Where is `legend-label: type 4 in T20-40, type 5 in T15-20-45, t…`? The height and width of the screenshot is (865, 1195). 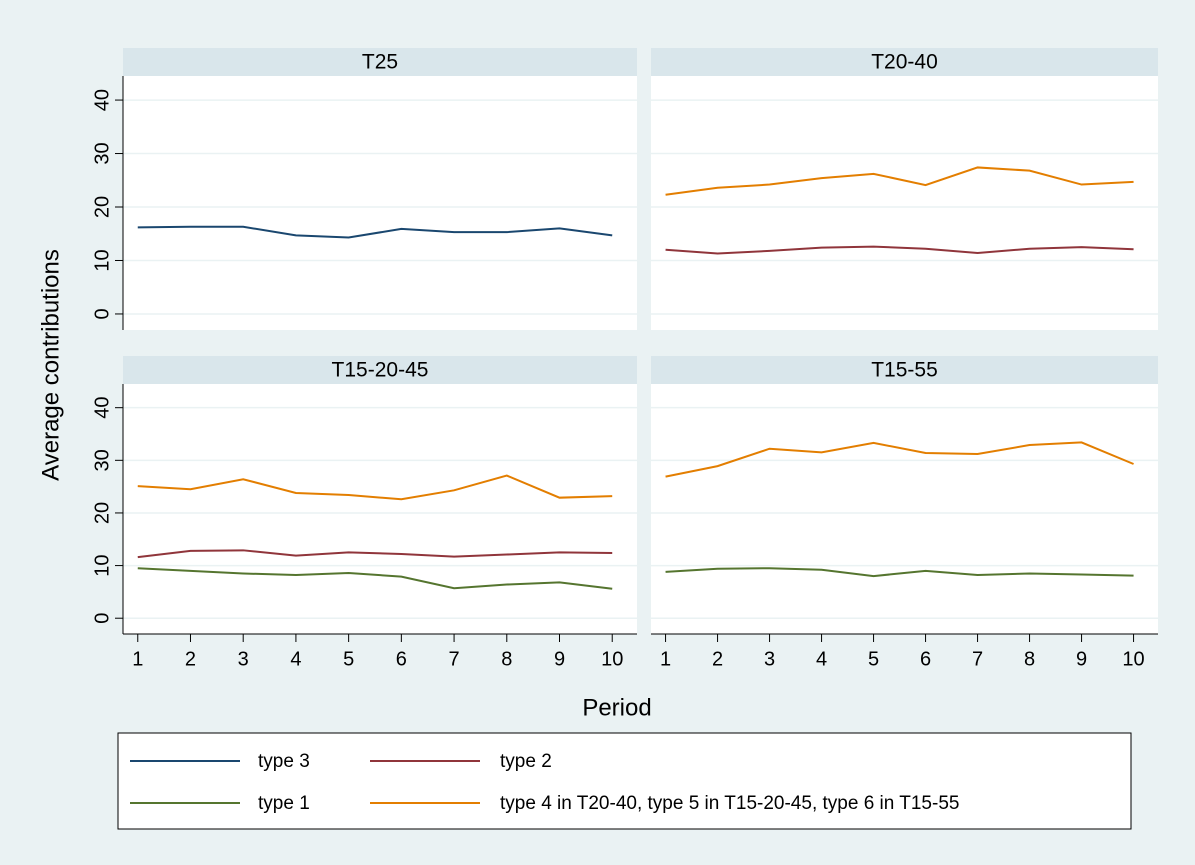
legend-label: type 4 in T20-40, type 5 in T15-20-45, t… is located at coordinates (729, 803).